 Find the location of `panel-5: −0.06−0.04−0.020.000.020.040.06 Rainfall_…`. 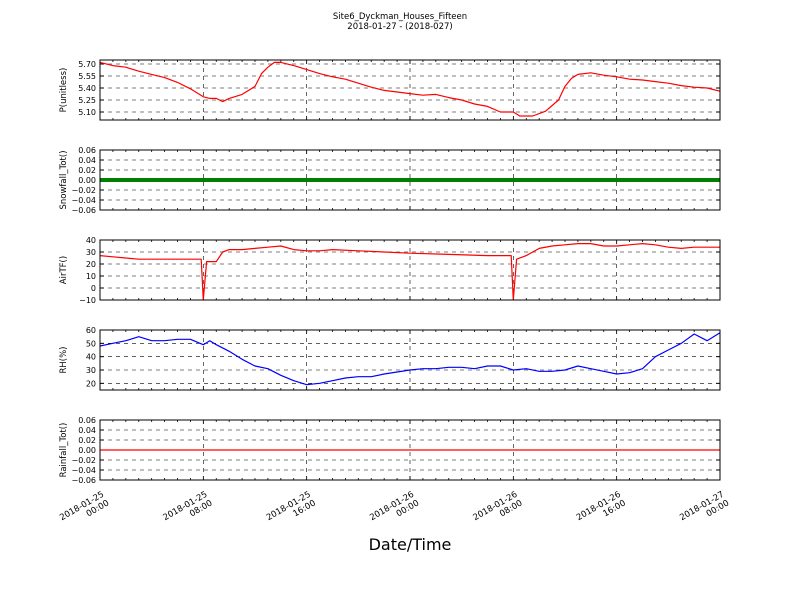

panel-5: −0.06−0.04−0.020.000.020.040.06 Rainfall_… is located at coordinates (390, 450).